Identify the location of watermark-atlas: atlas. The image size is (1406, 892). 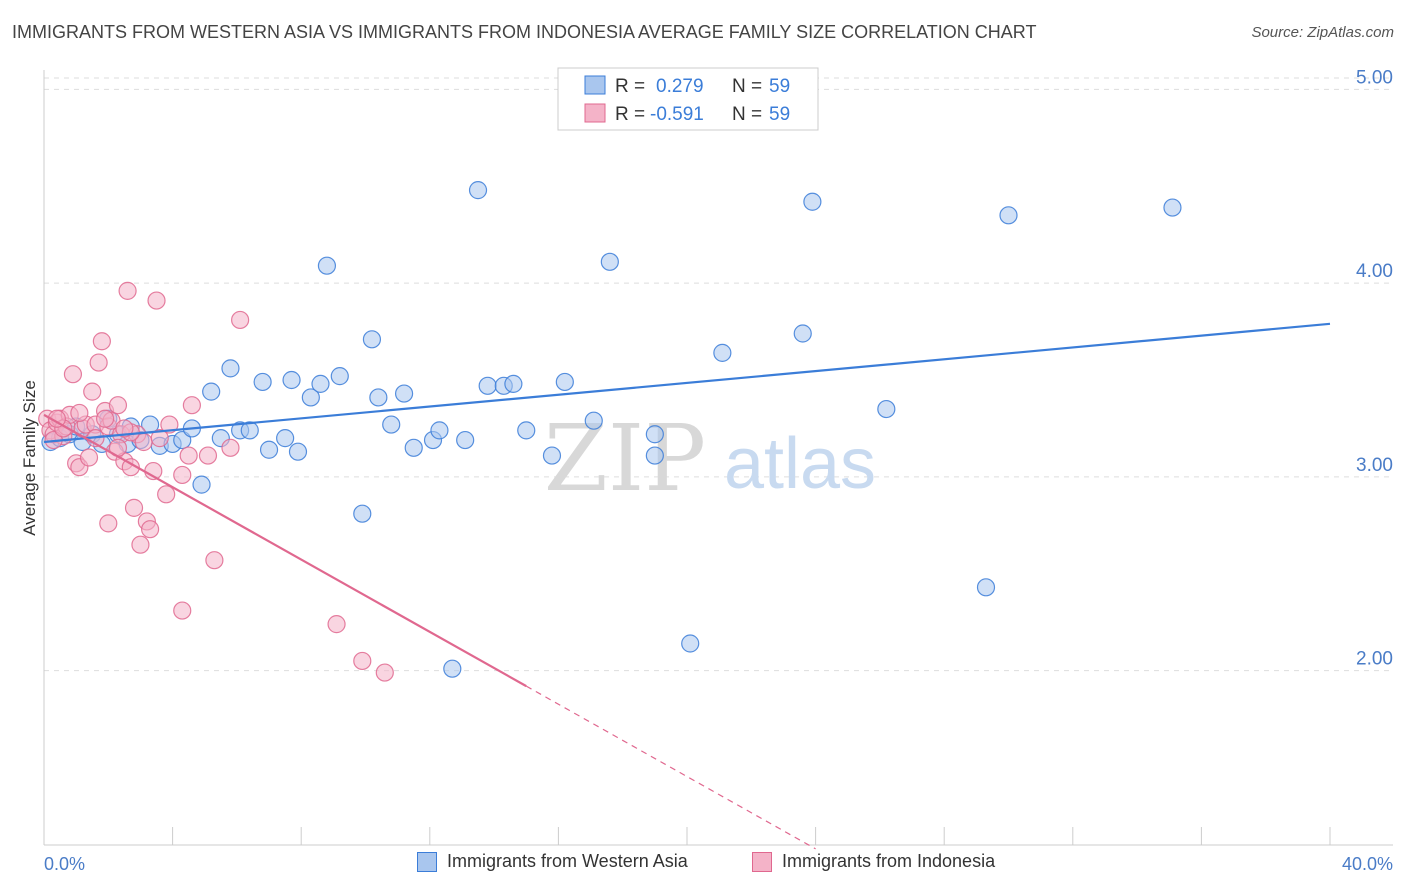
(800, 464).